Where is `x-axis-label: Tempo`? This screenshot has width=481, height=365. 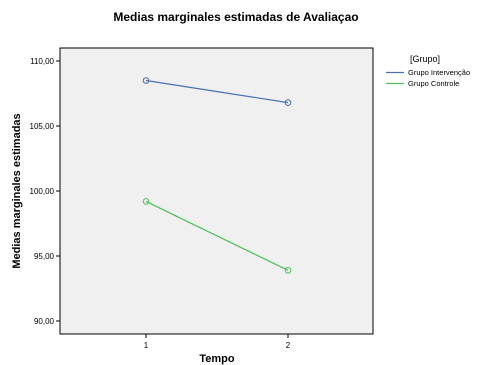
x-axis-label: Tempo is located at coordinates (217, 359).